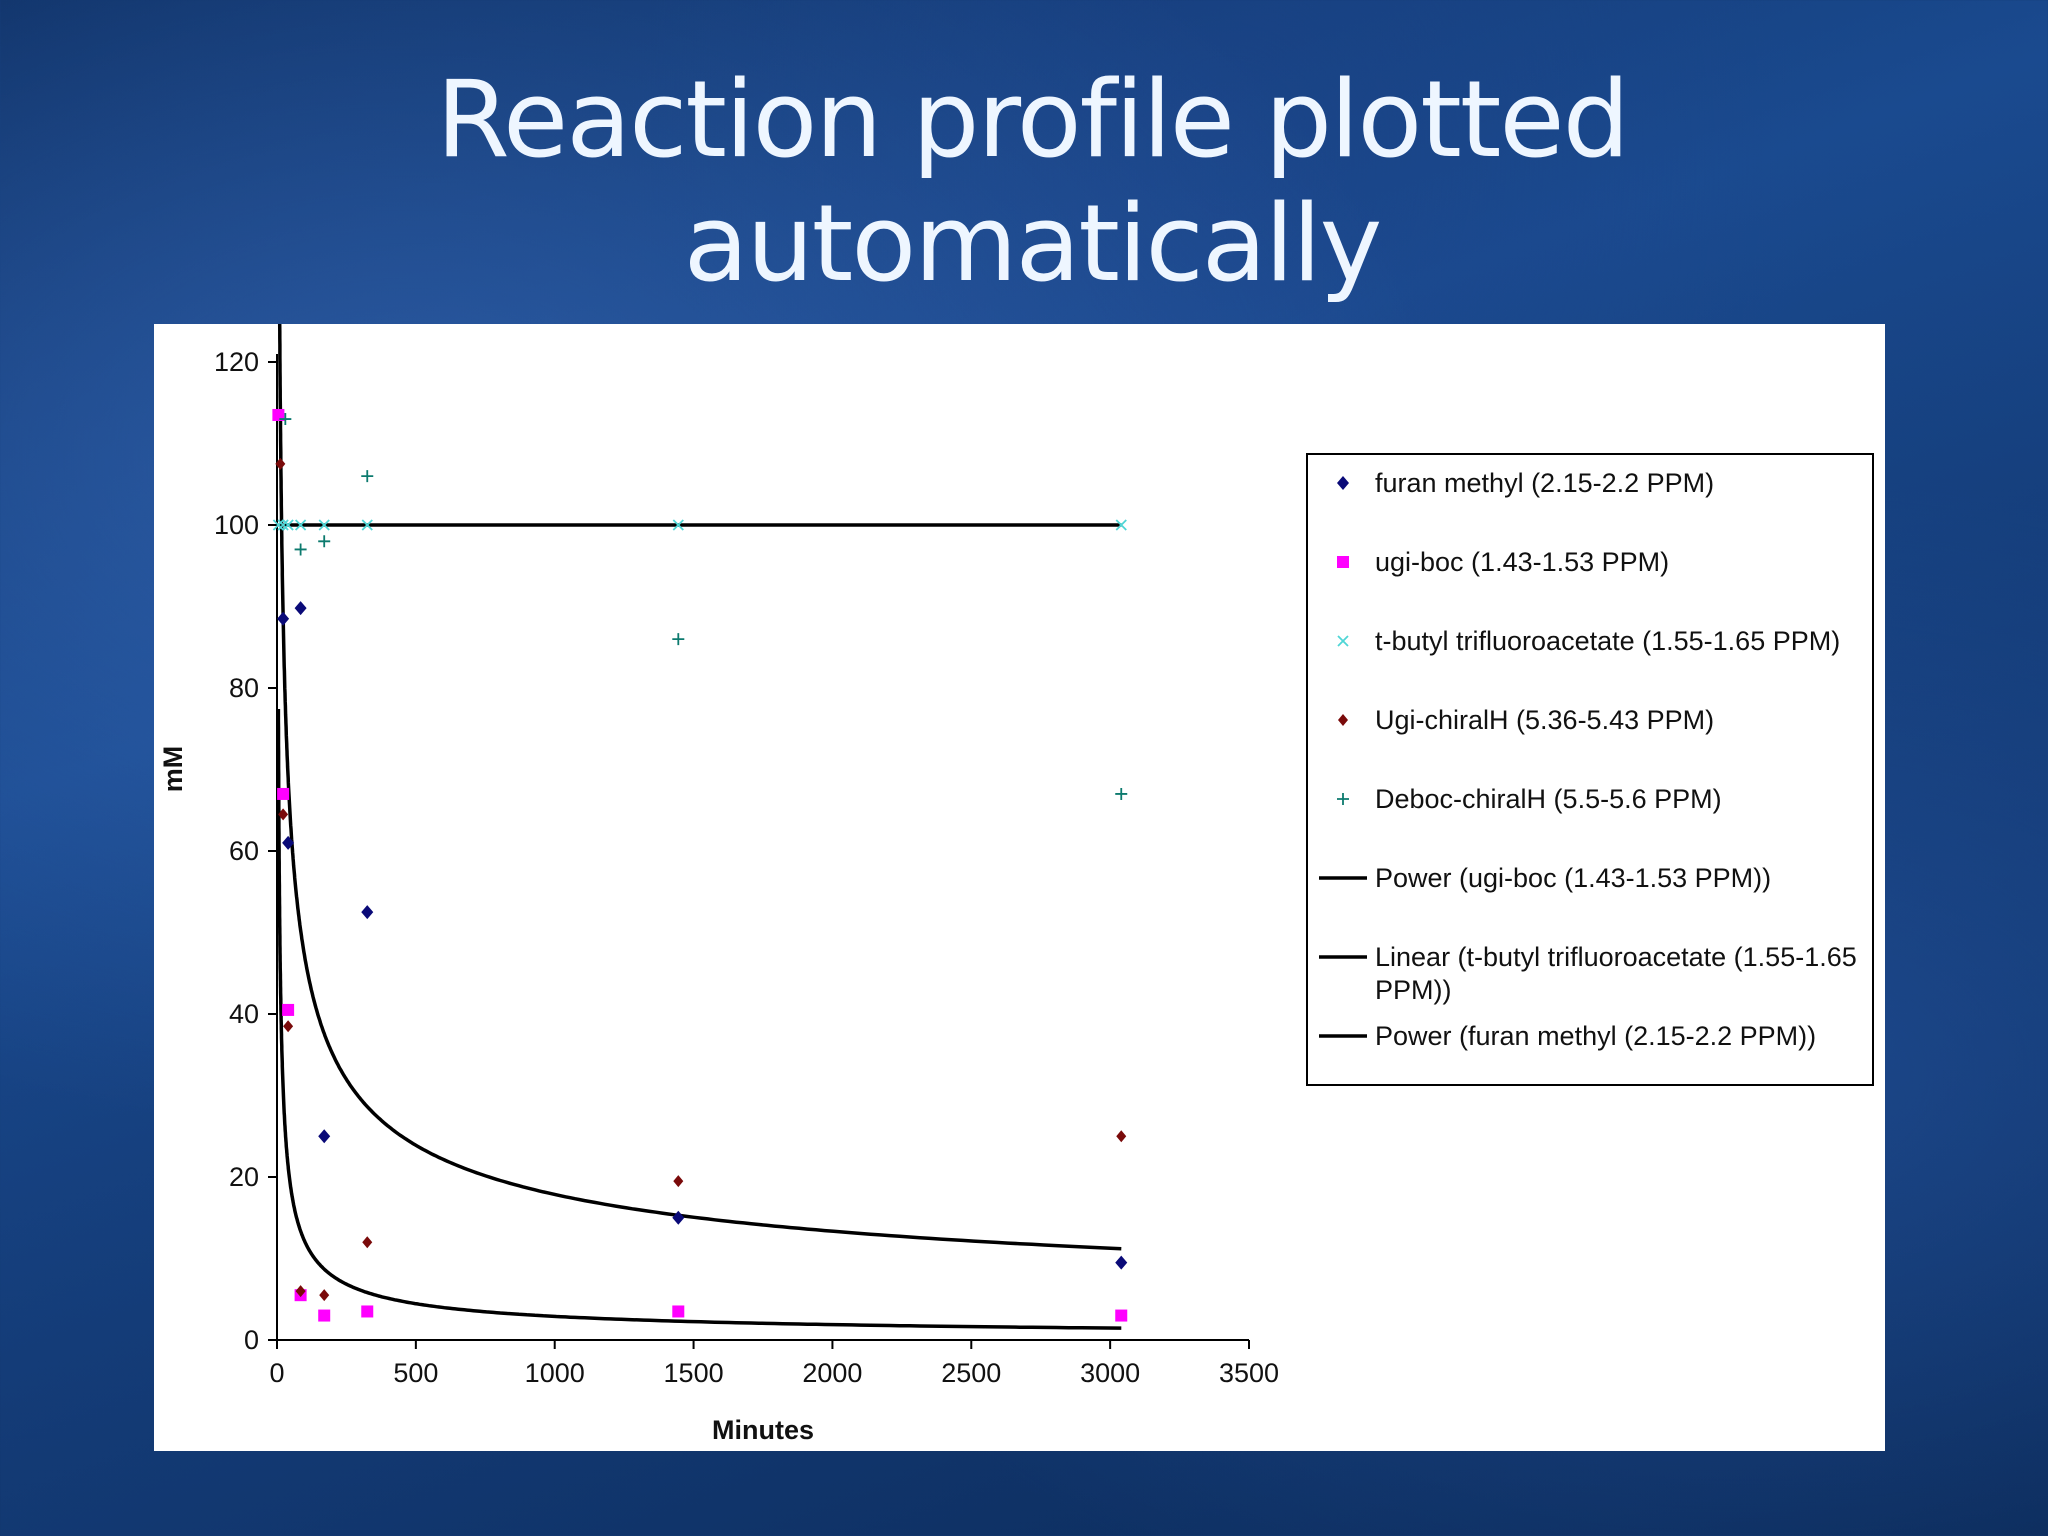 Image resolution: width=2048 pixels, height=1536 pixels. Describe the element at coordinates (415, 1373) in the screenshot. I see `x-tick-label: 500` at that location.